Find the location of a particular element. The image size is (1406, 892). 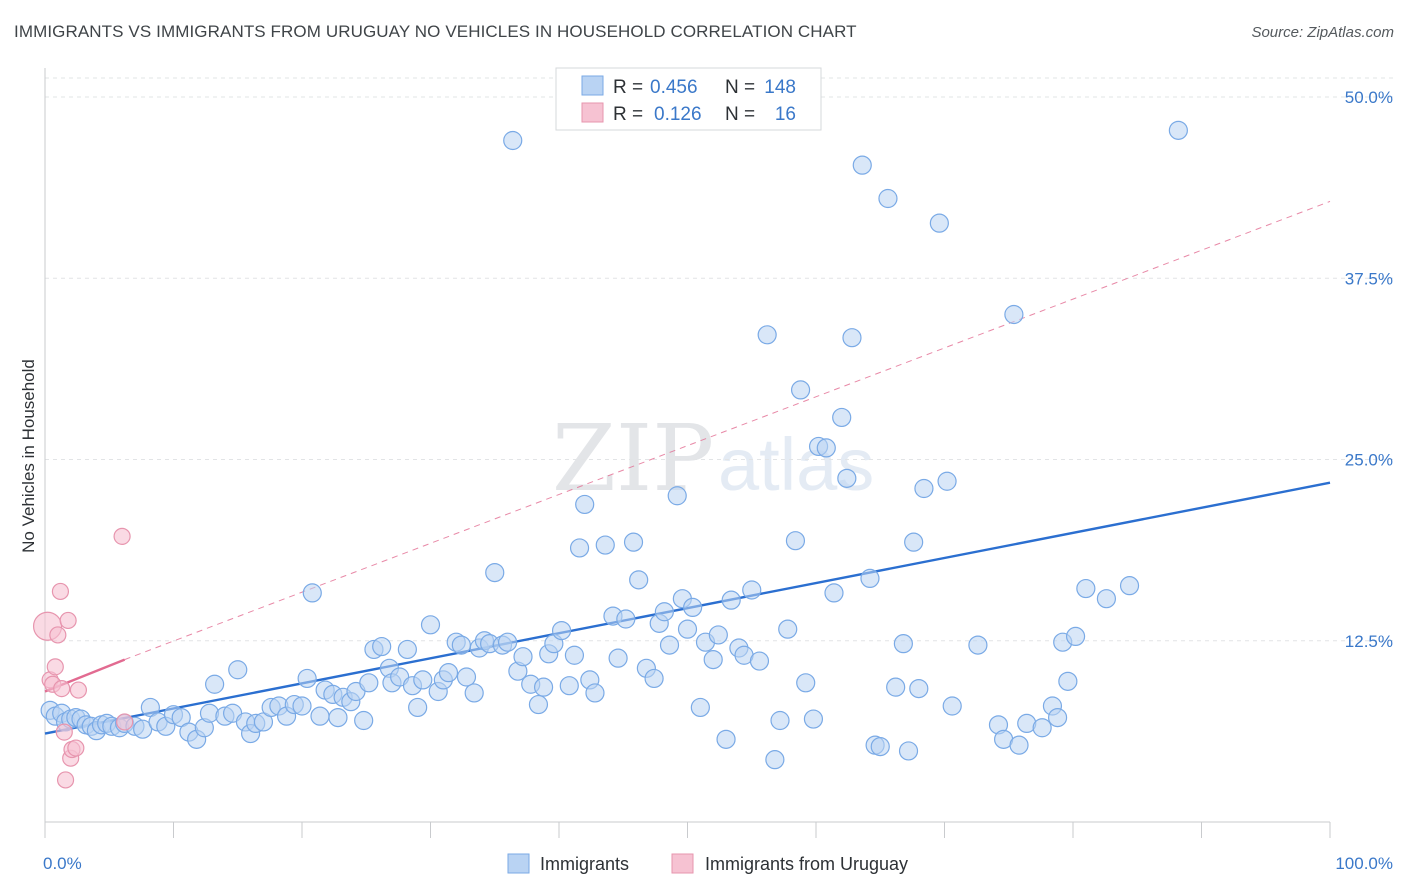

legend-n-label-1: N = is located at coordinates (740, 87).